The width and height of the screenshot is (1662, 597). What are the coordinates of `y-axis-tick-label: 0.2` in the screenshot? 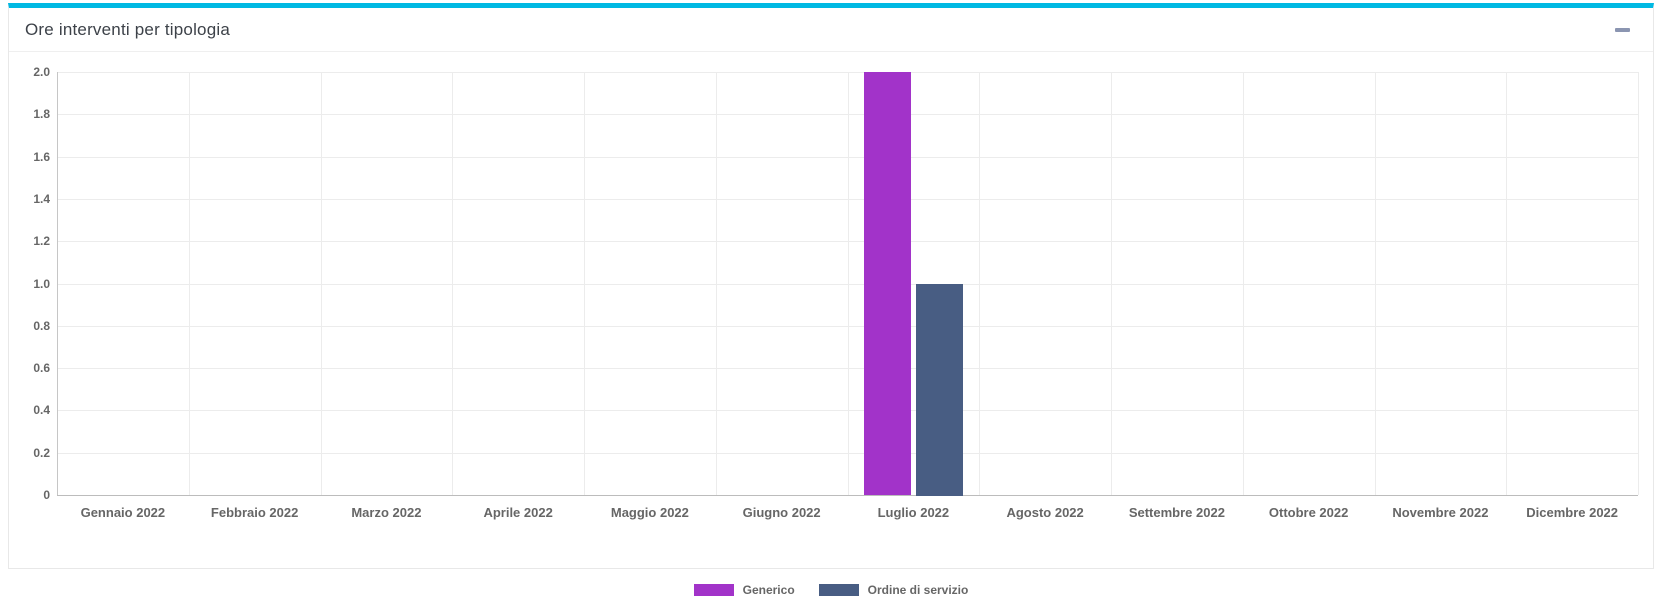 It's located at (41, 453).